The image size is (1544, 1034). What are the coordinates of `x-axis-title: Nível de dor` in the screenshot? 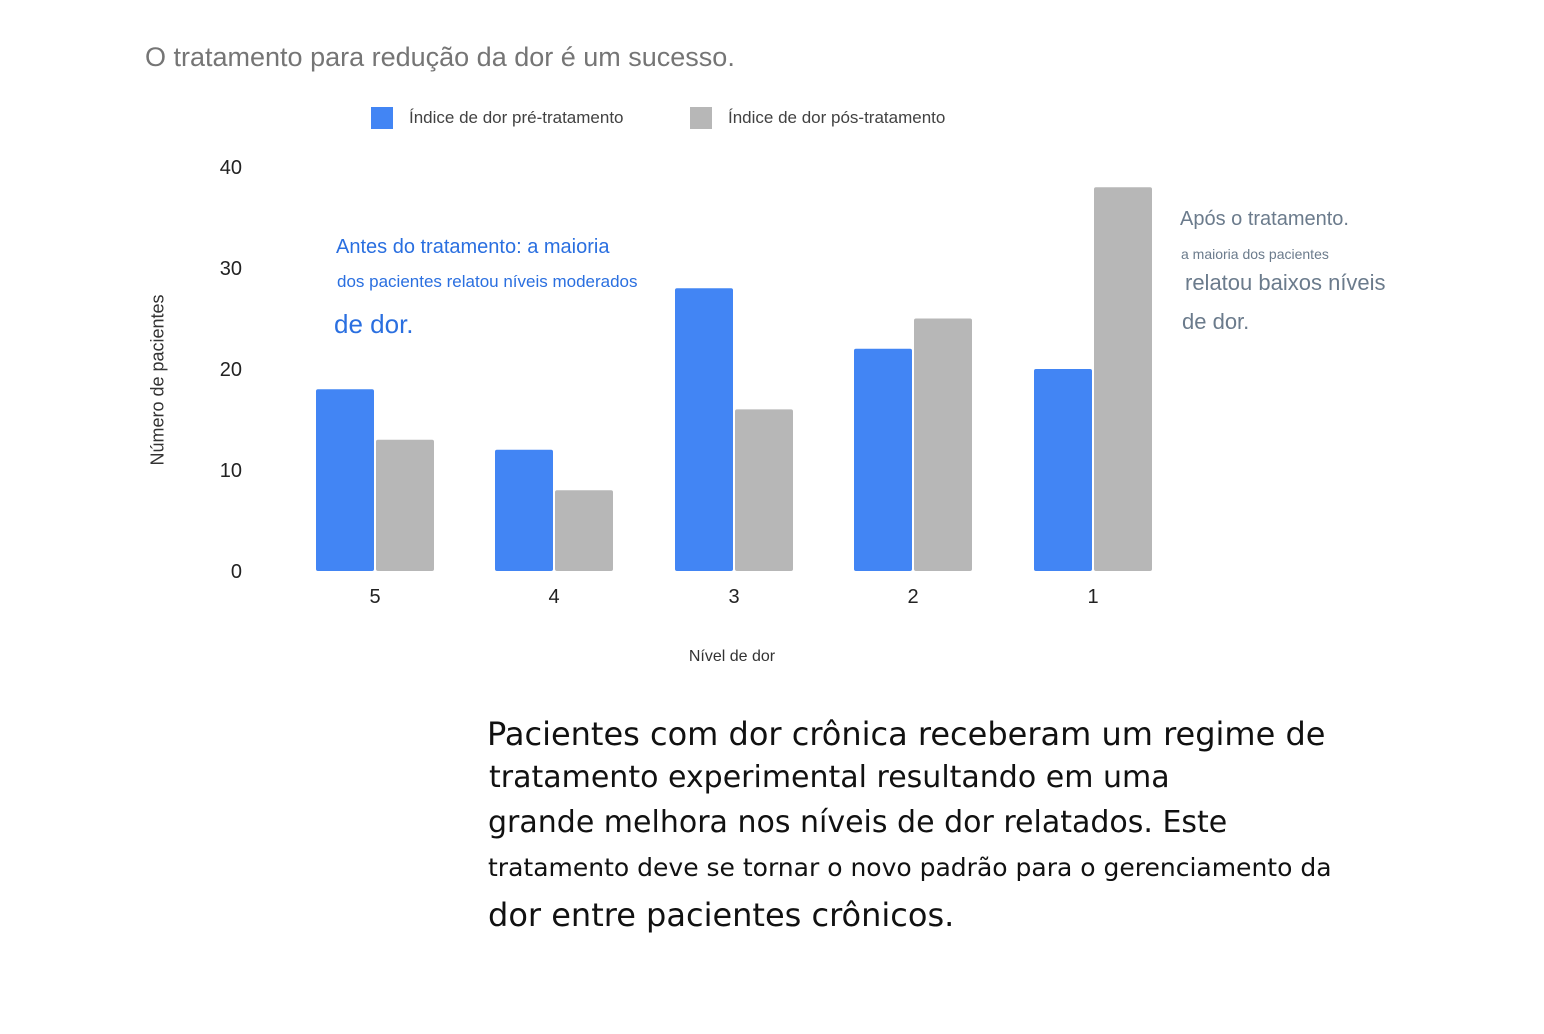 It's located at (732, 656).